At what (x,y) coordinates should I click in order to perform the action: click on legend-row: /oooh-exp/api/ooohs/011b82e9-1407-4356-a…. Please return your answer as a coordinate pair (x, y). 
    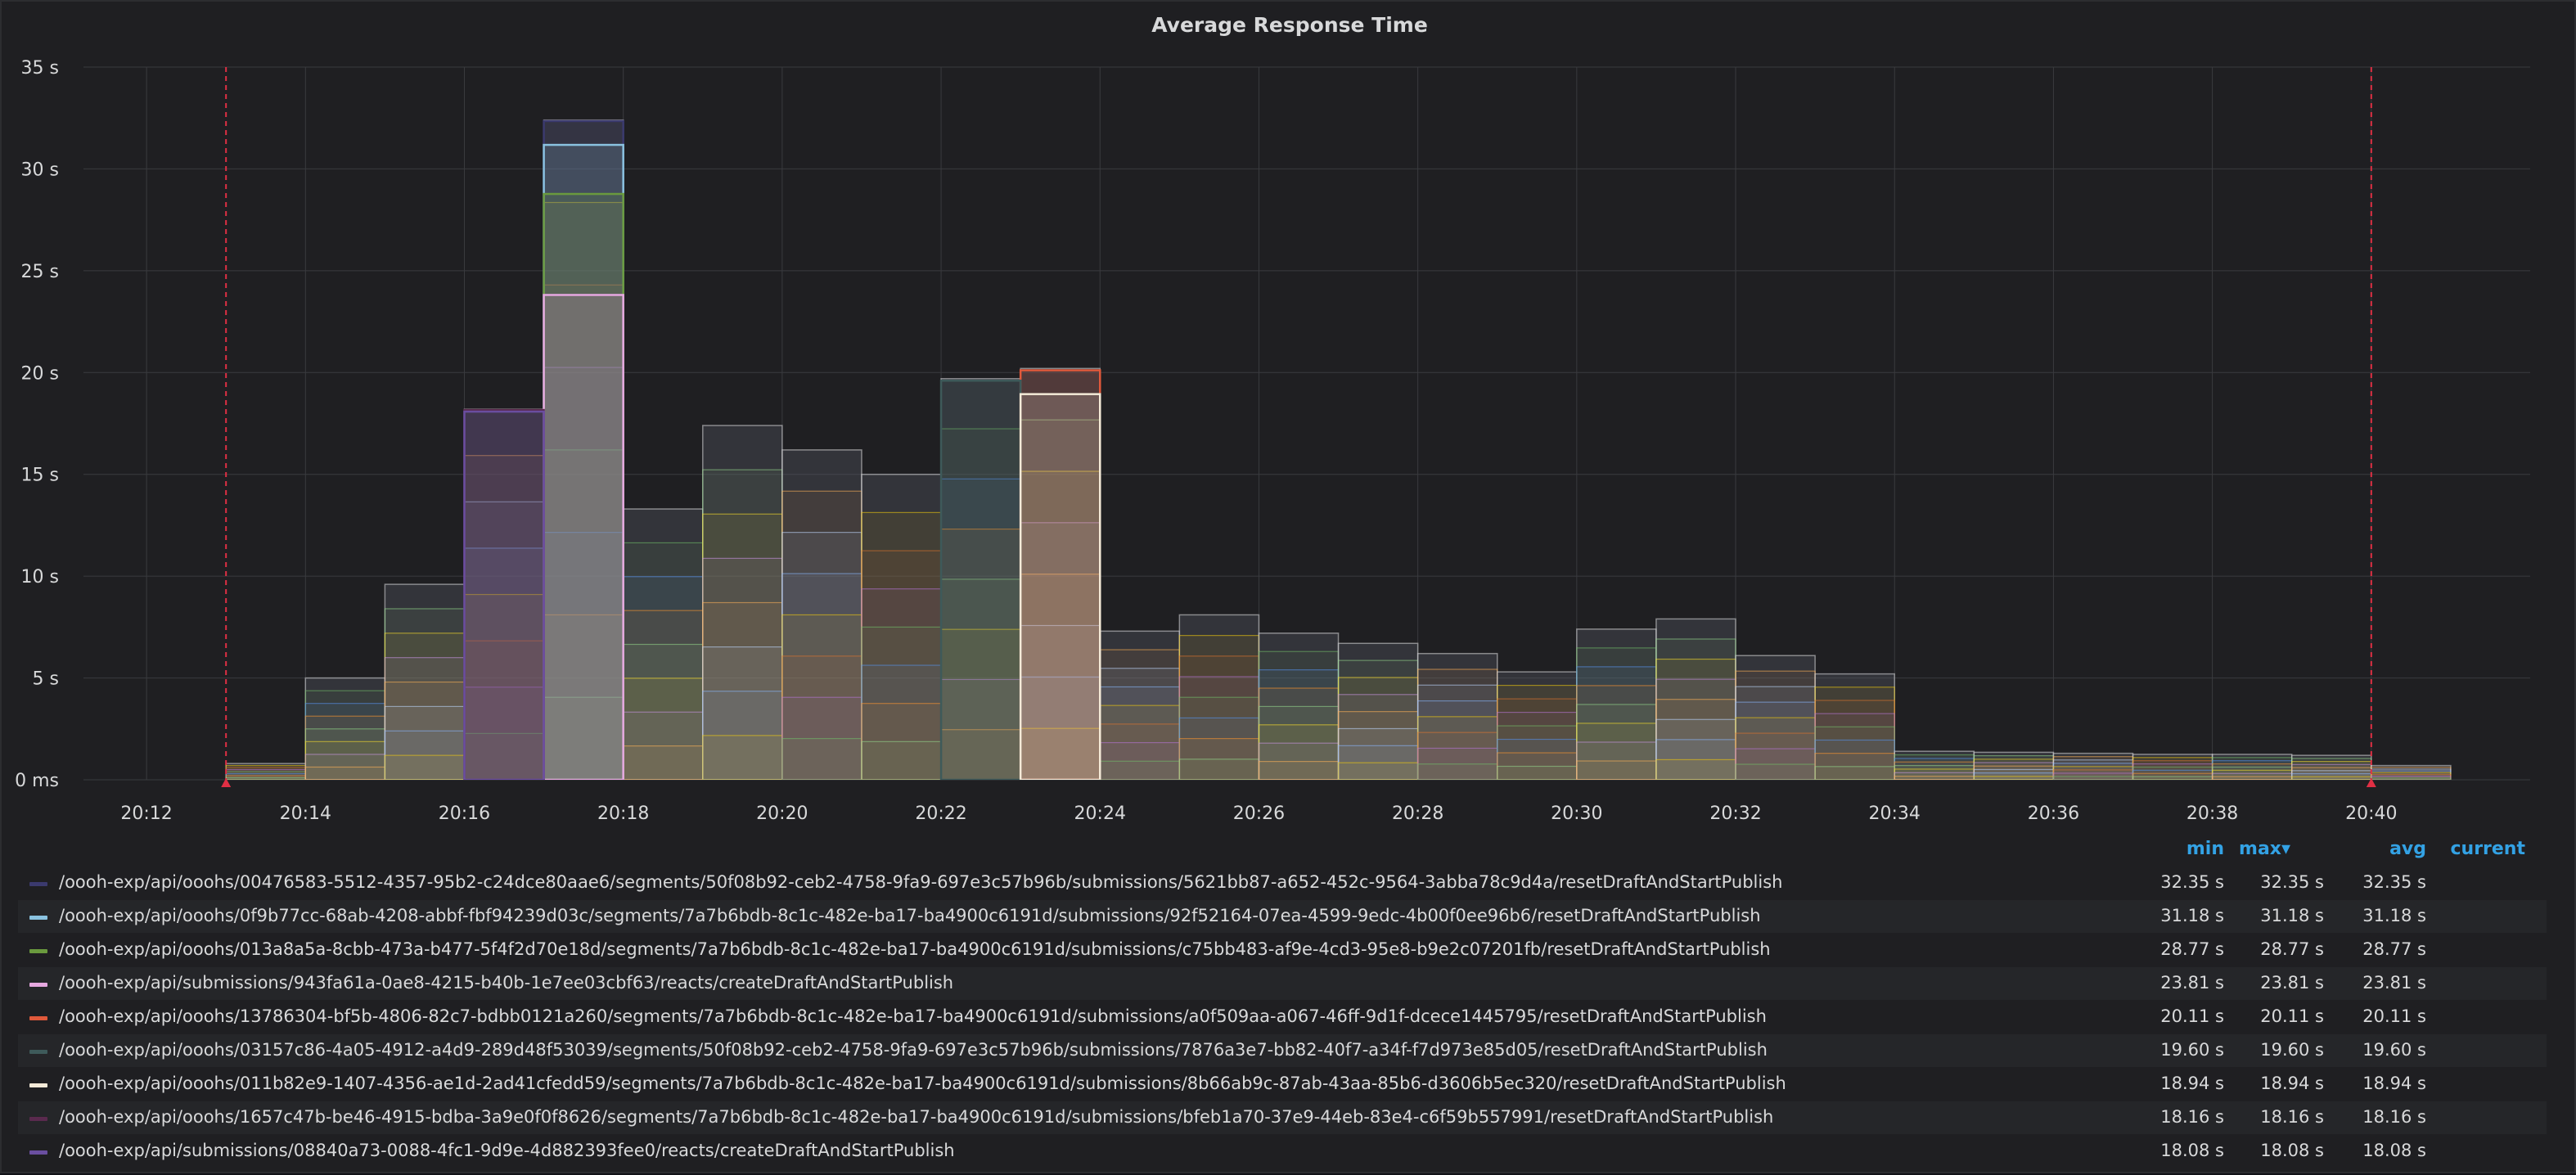
    Looking at the image, I should click on (1282, 1084).